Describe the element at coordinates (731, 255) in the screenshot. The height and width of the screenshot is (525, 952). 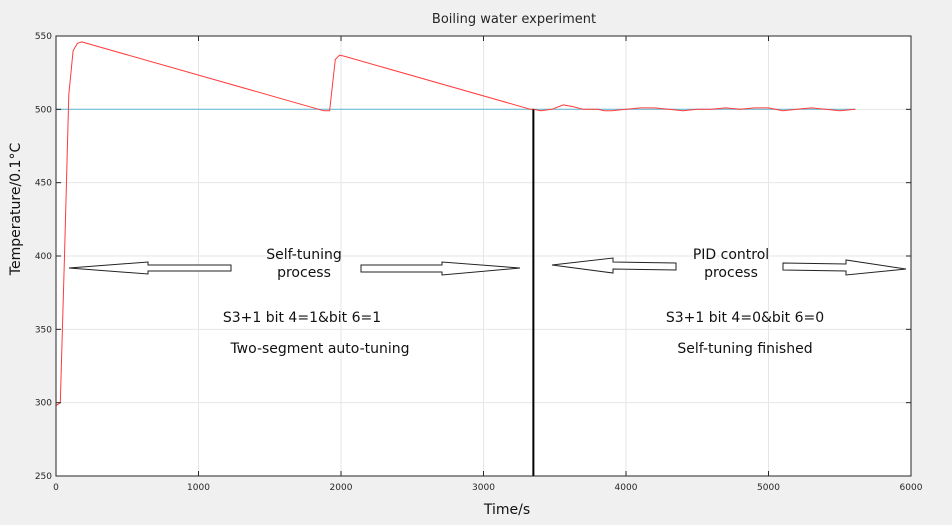
I see `right-phase-line1: PID control` at that location.